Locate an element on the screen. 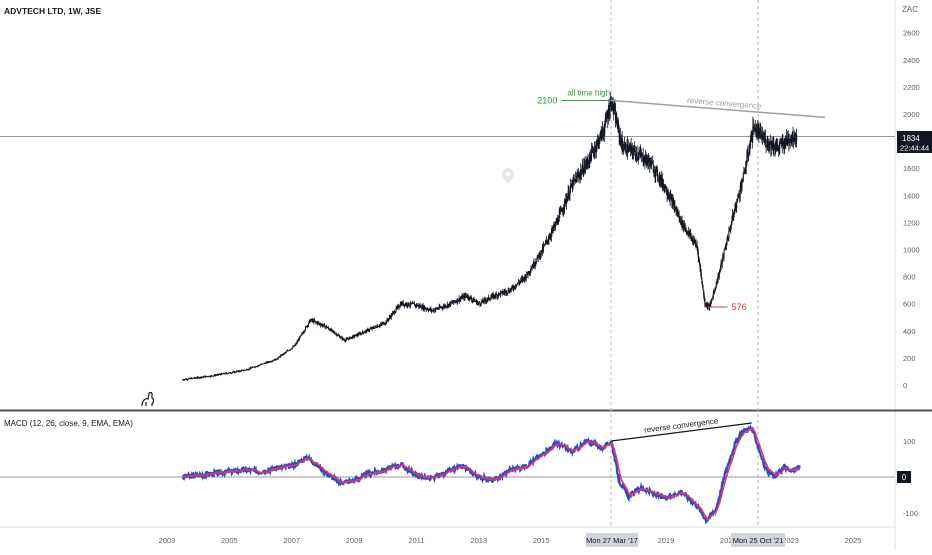  symbol-title: ADVTECH LTD, 1W, JSE is located at coordinates (52, 11).